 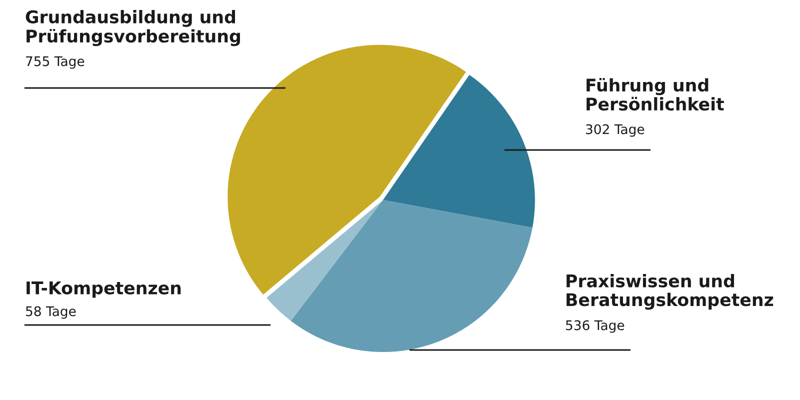 I want to click on slice-label: Führung und Persönlichkeit, so click(x=655, y=94).